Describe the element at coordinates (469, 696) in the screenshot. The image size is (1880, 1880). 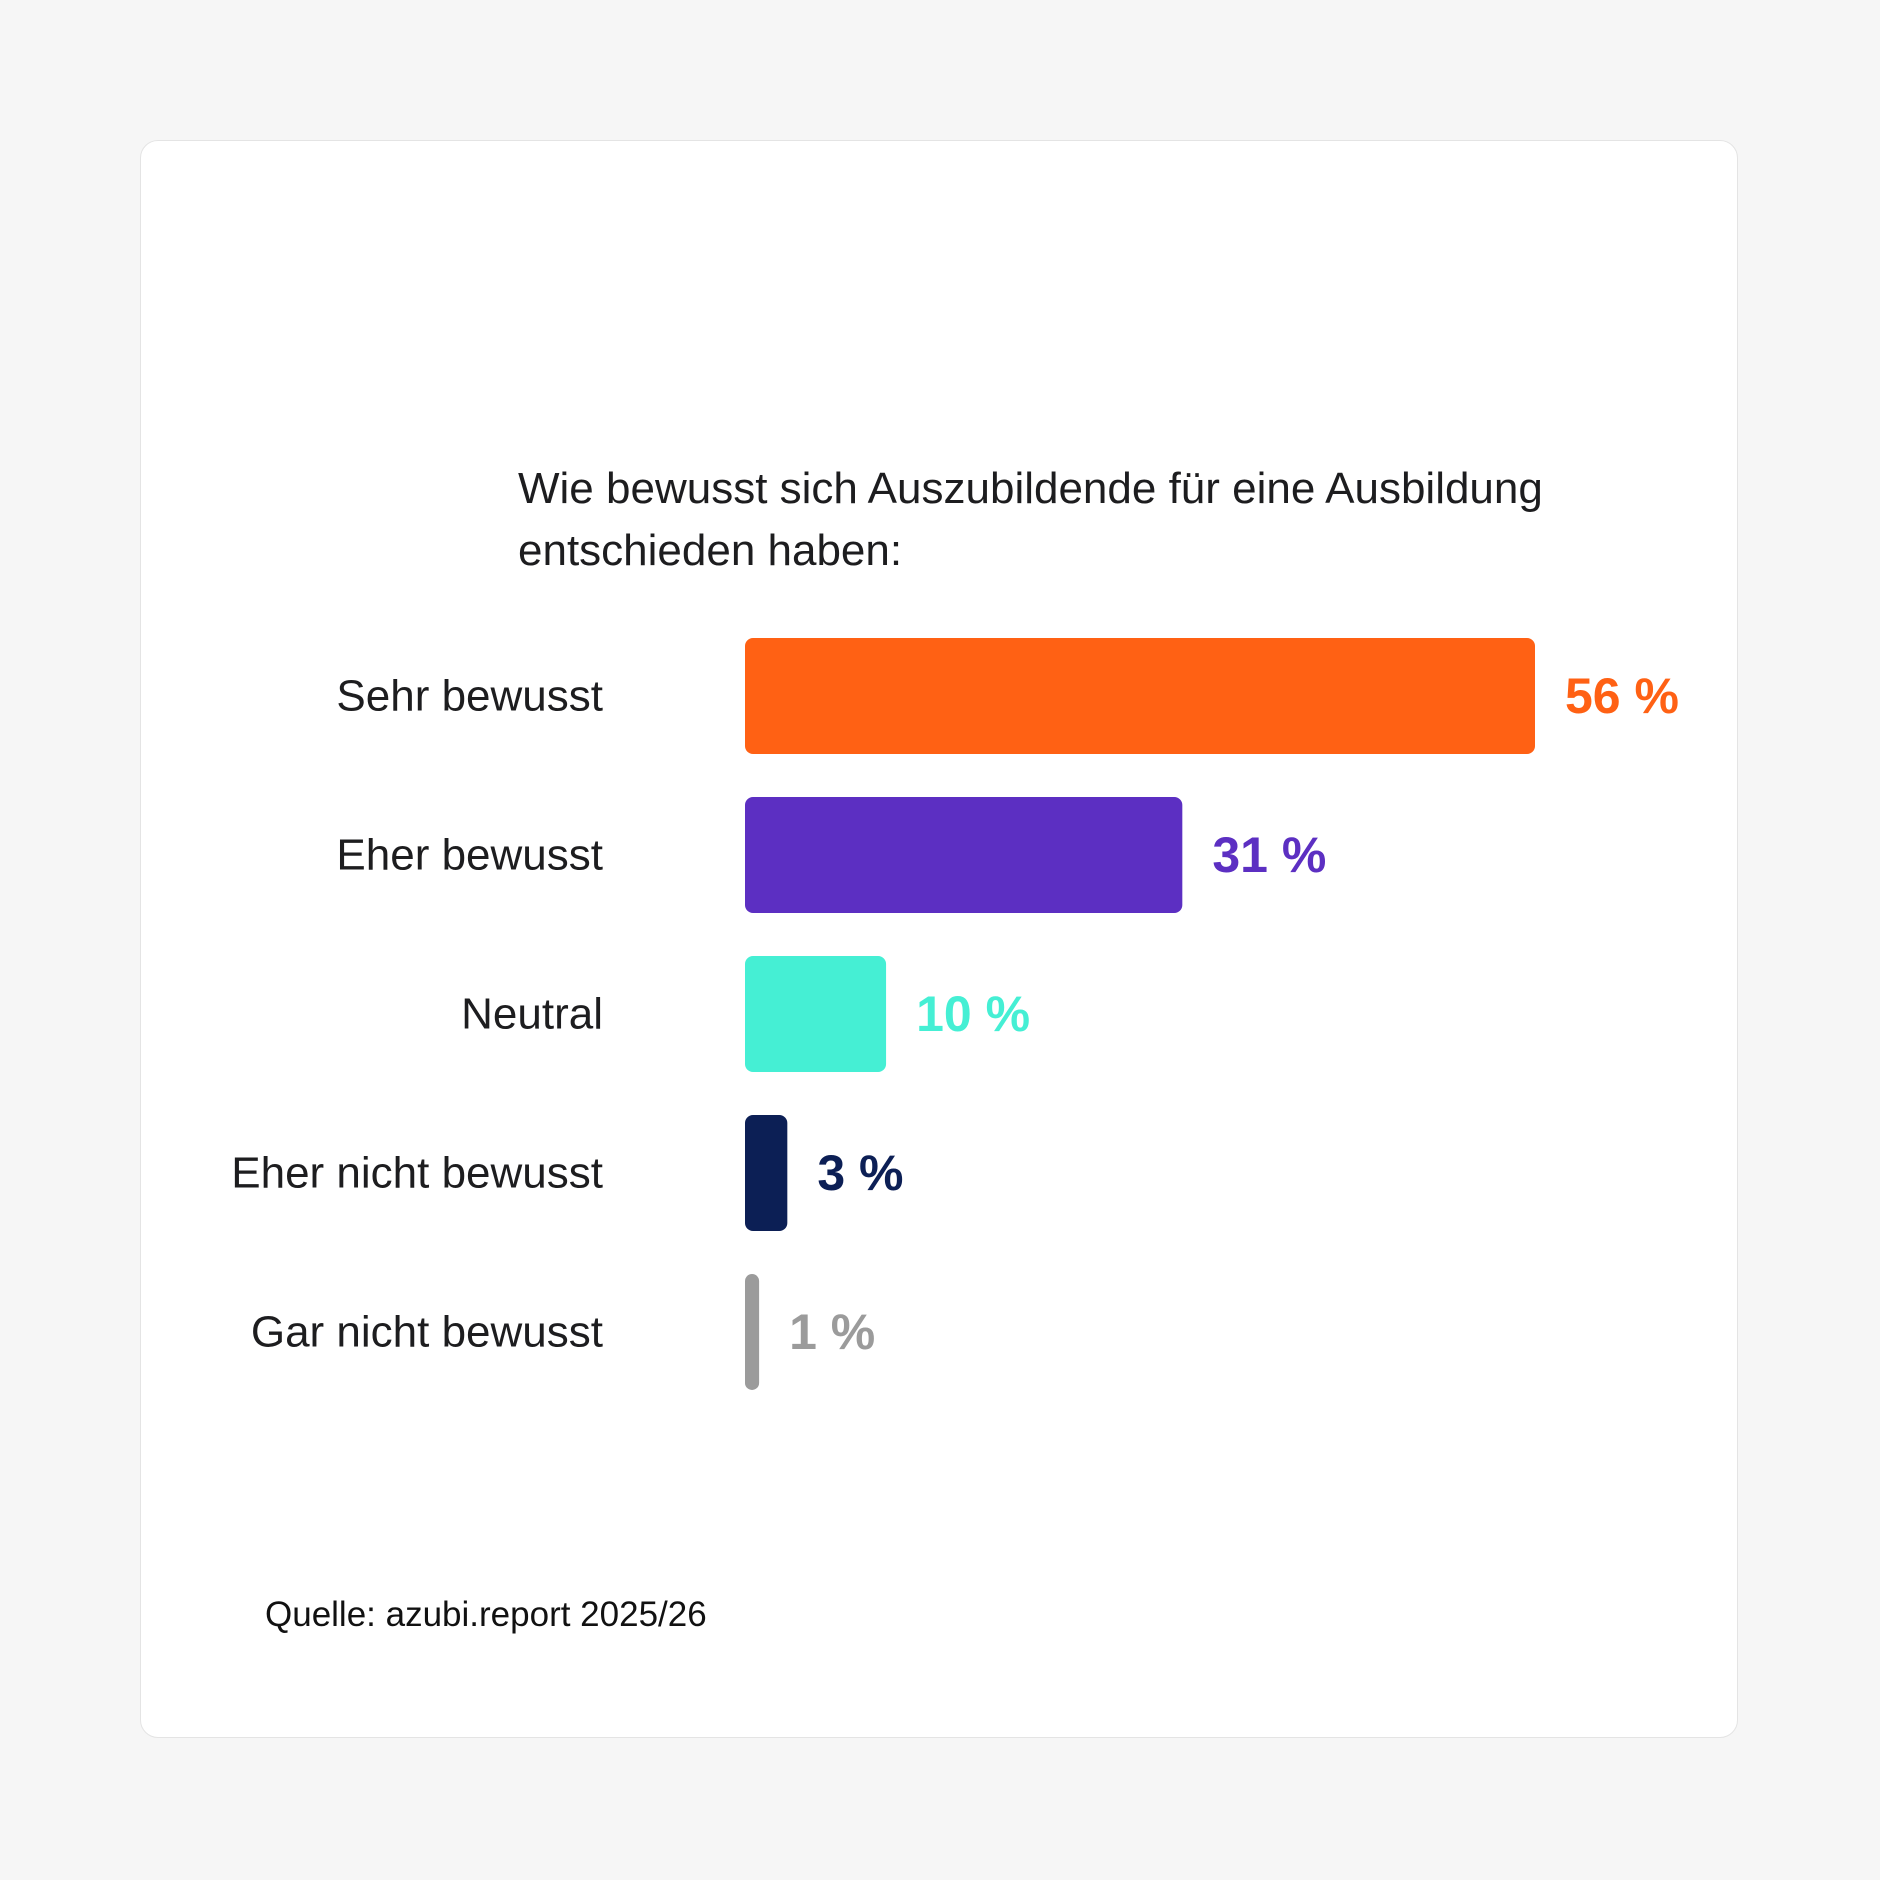
I see `category-label: Sehr bewusst` at that location.